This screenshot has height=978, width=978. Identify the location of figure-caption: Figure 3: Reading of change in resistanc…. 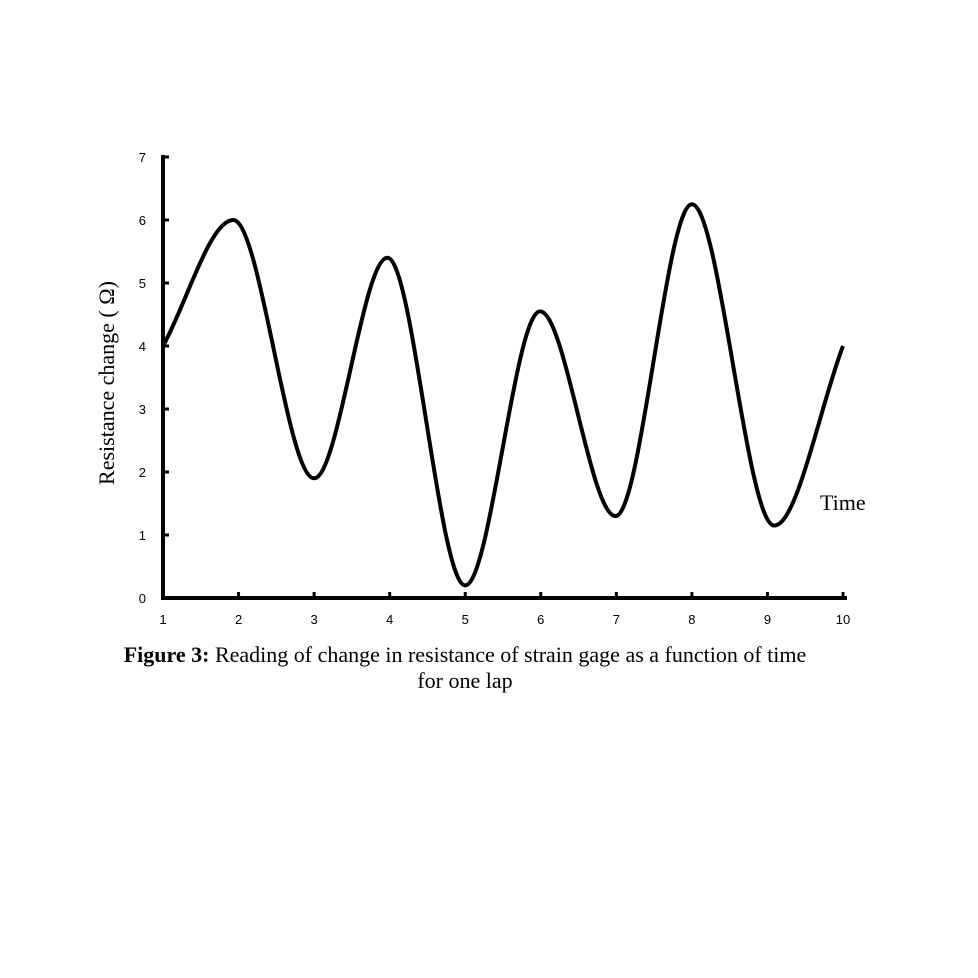
(465, 668).